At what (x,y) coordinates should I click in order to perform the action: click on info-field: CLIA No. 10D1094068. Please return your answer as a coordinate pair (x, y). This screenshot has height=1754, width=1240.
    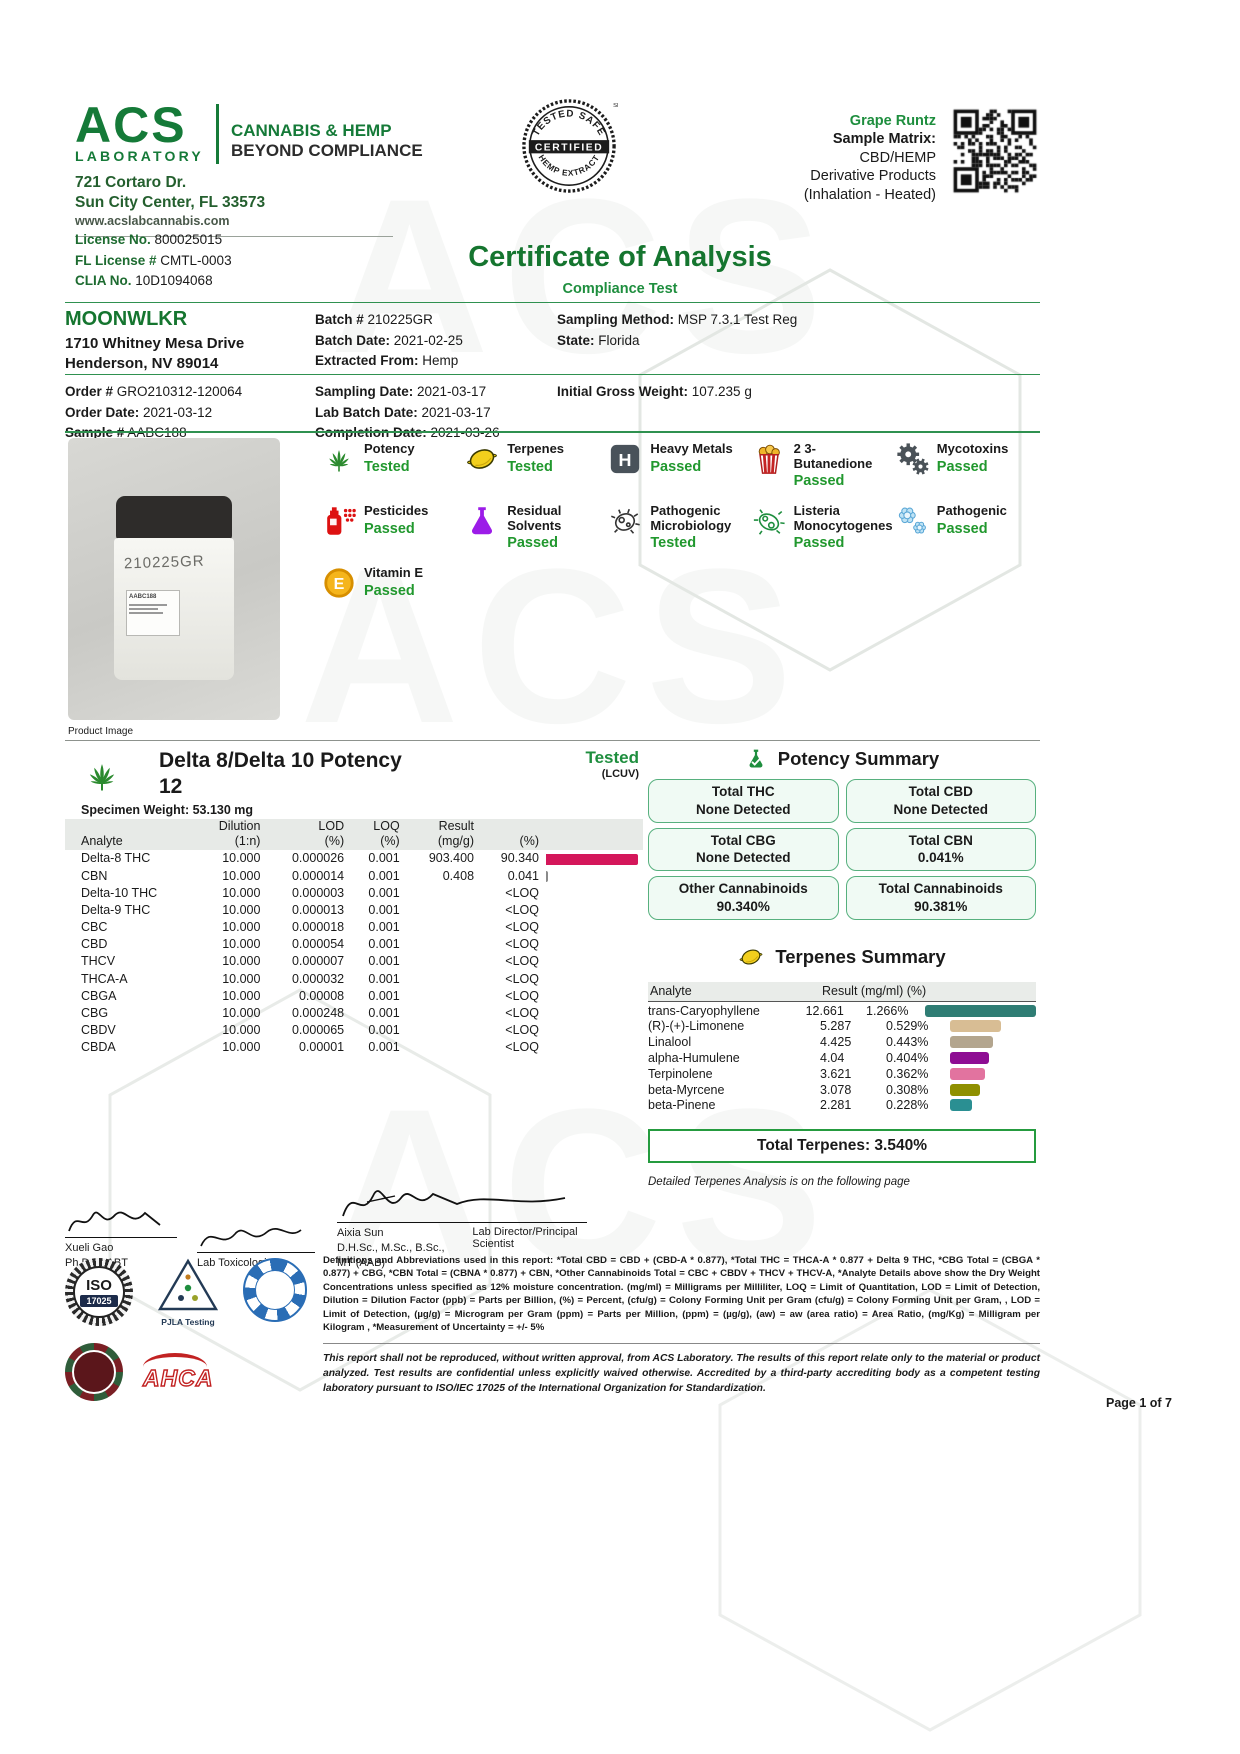
    Looking at the image, I should click on (153, 281).